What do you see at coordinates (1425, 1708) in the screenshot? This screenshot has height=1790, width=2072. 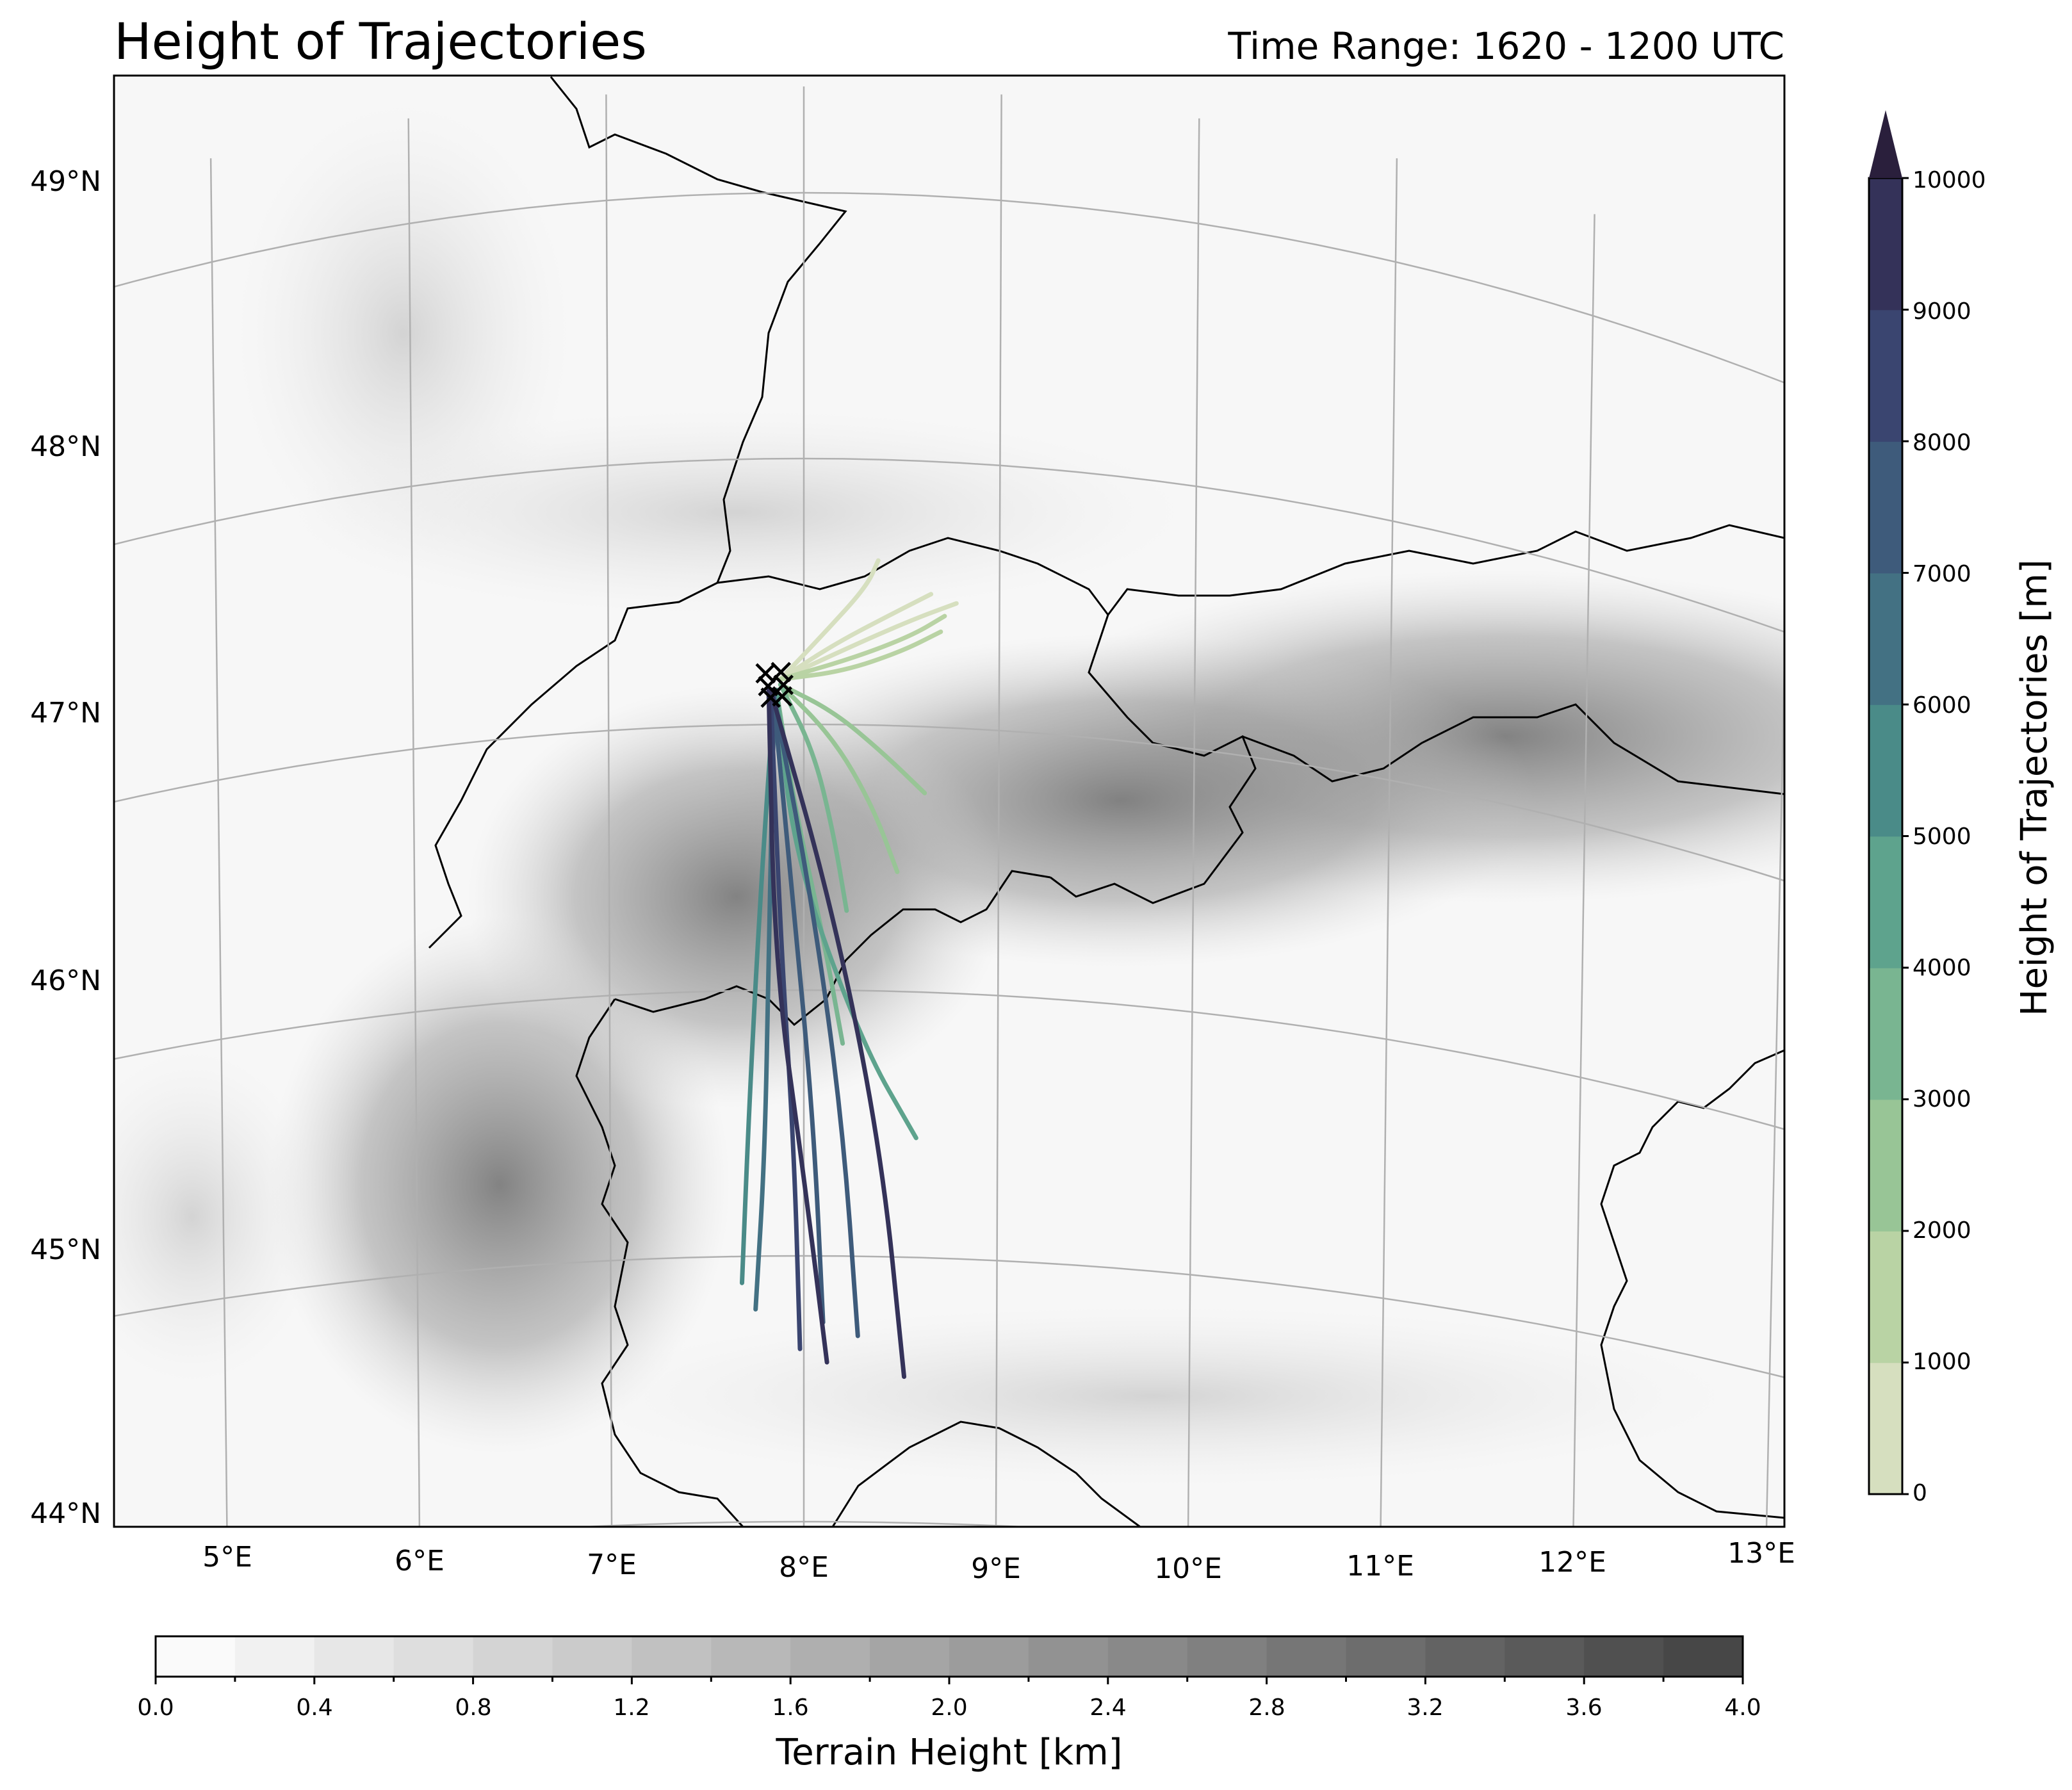 I see `hcb-tick: 3.2` at bounding box center [1425, 1708].